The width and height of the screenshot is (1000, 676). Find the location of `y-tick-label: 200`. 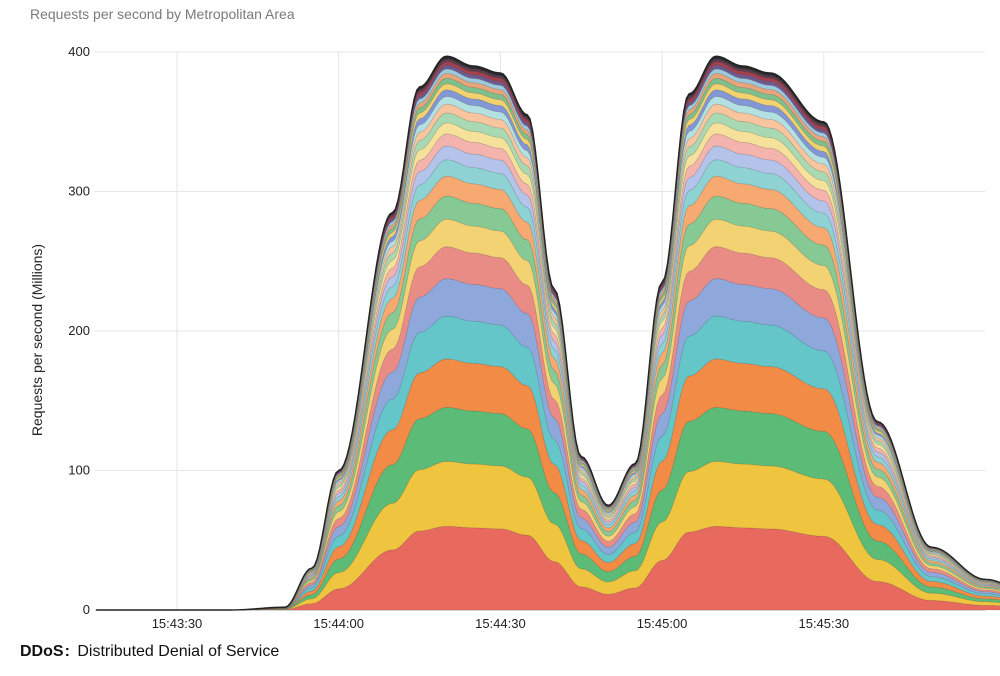

y-tick-label: 200 is located at coordinates (79, 330).